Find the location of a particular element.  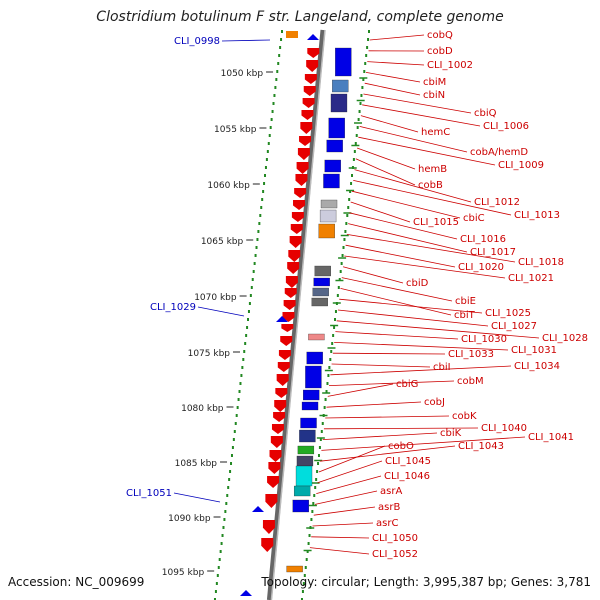

gene-label: CLI_1015 is located at coordinates (436, 222).